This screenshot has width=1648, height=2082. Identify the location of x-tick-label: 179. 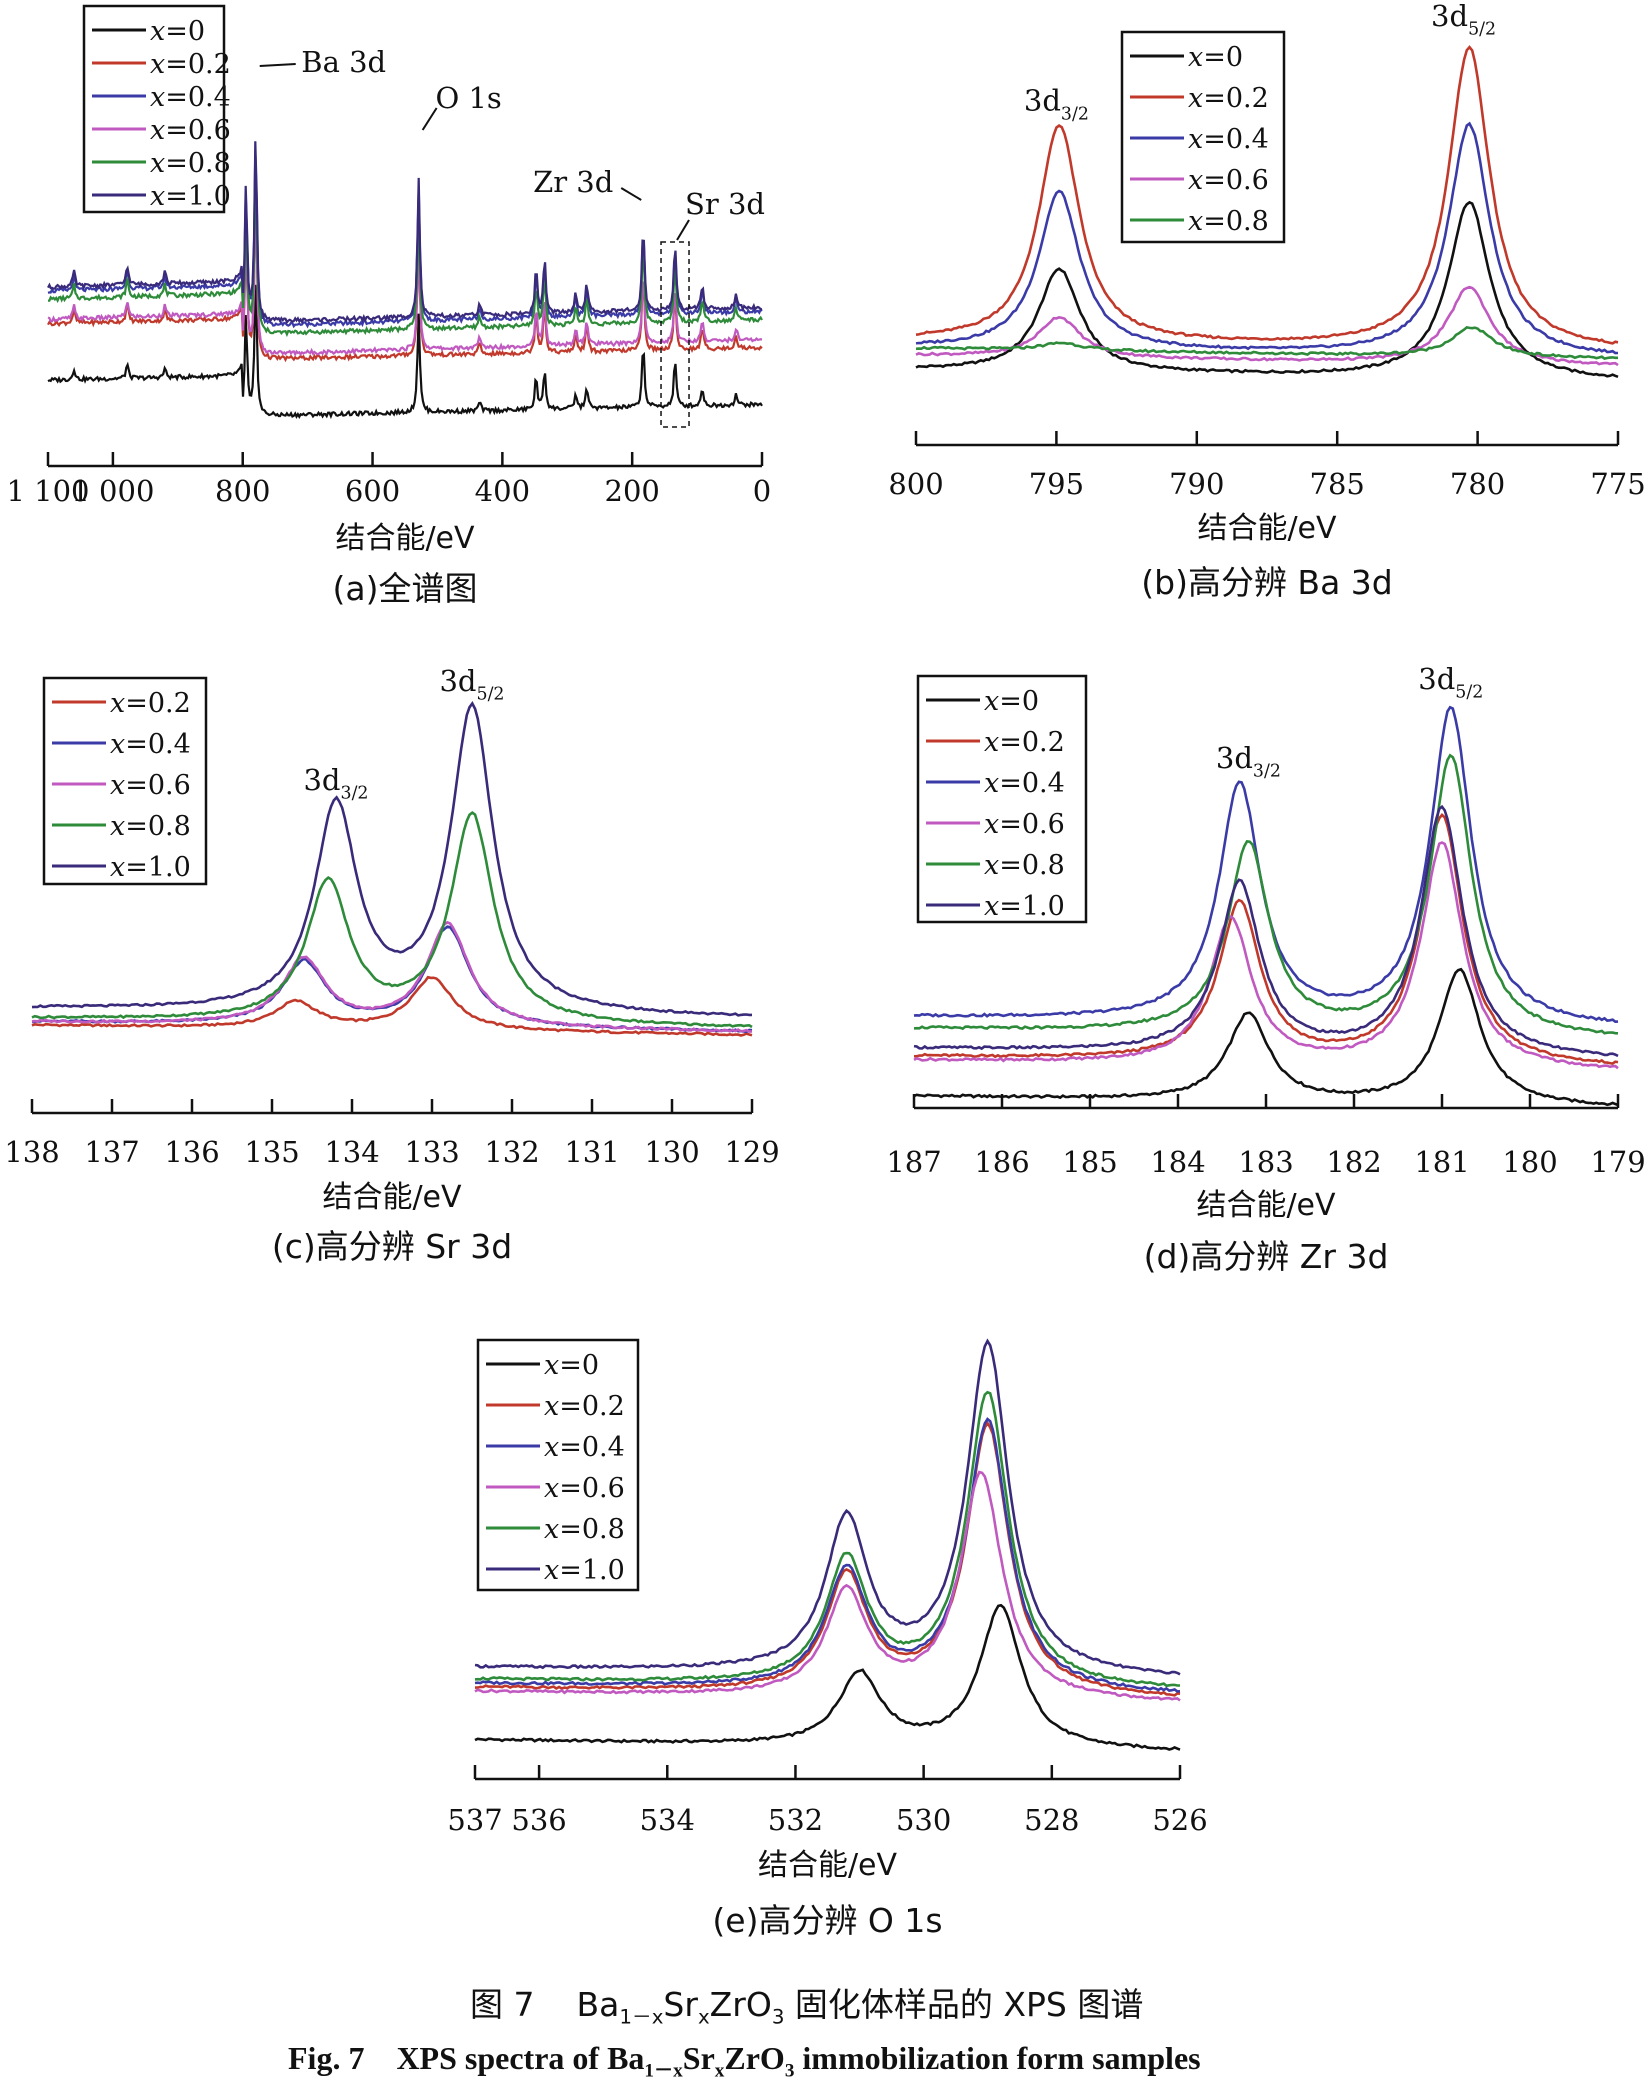
(1617, 1162).